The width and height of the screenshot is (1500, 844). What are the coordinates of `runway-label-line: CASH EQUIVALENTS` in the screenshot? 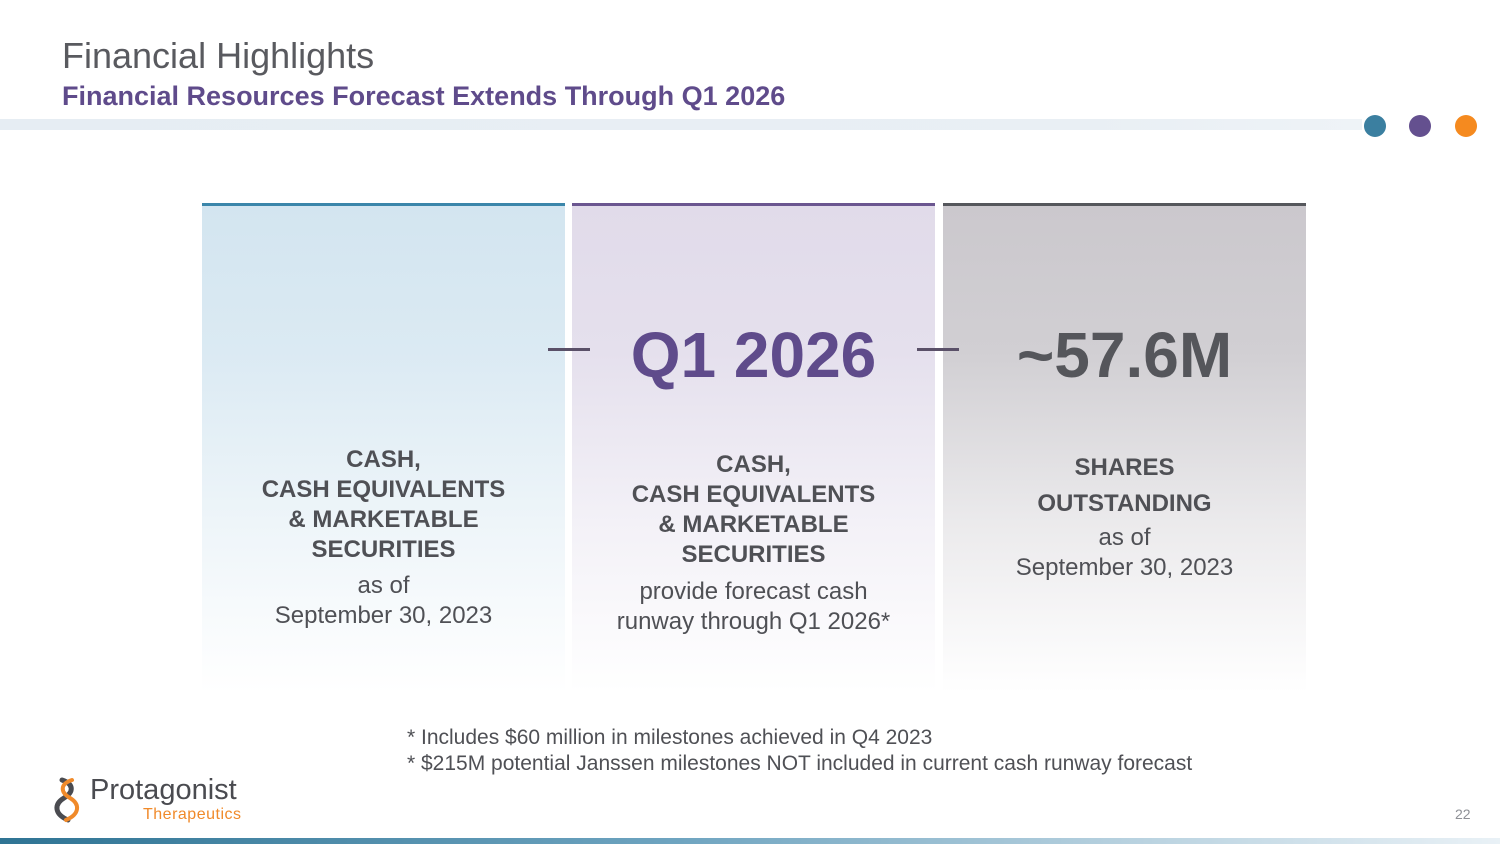 It's located at (753, 494).